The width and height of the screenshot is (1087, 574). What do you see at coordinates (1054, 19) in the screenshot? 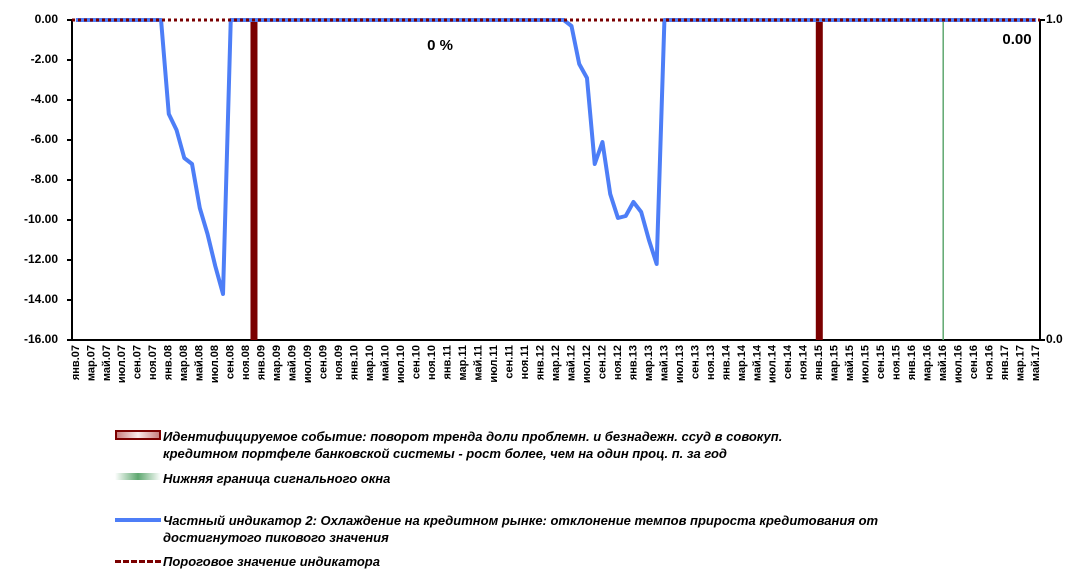
I see `y2-tick-label: 1.0` at bounding box center [1054, 19].